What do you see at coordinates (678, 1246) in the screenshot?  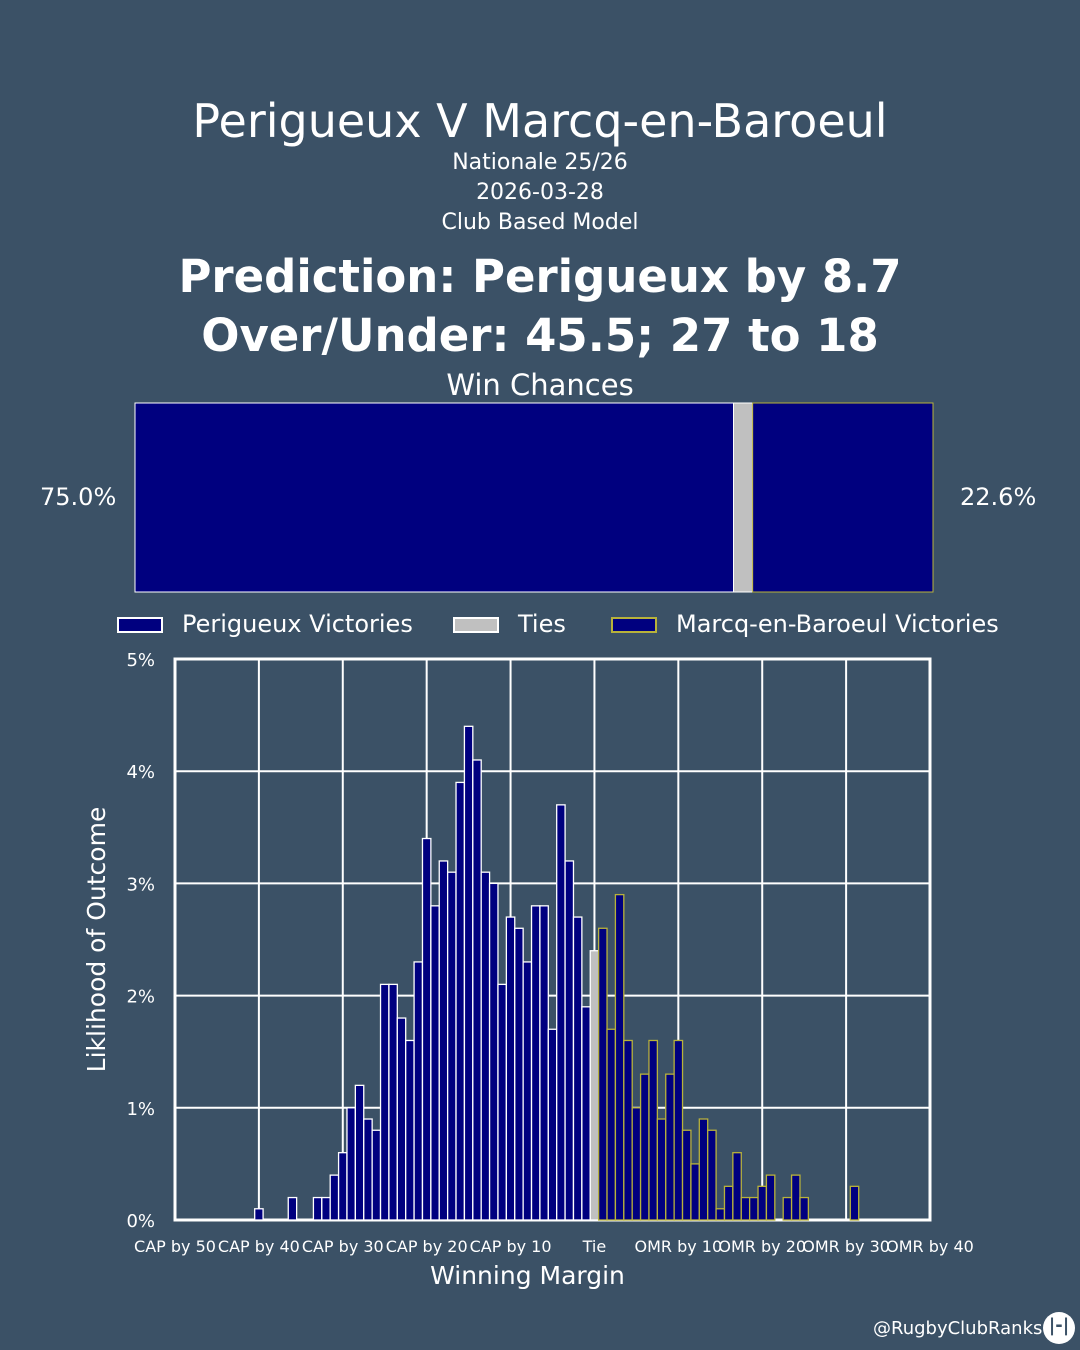 I see `x-tick-label: OMR by 10` at bounding box center [678, 1246].